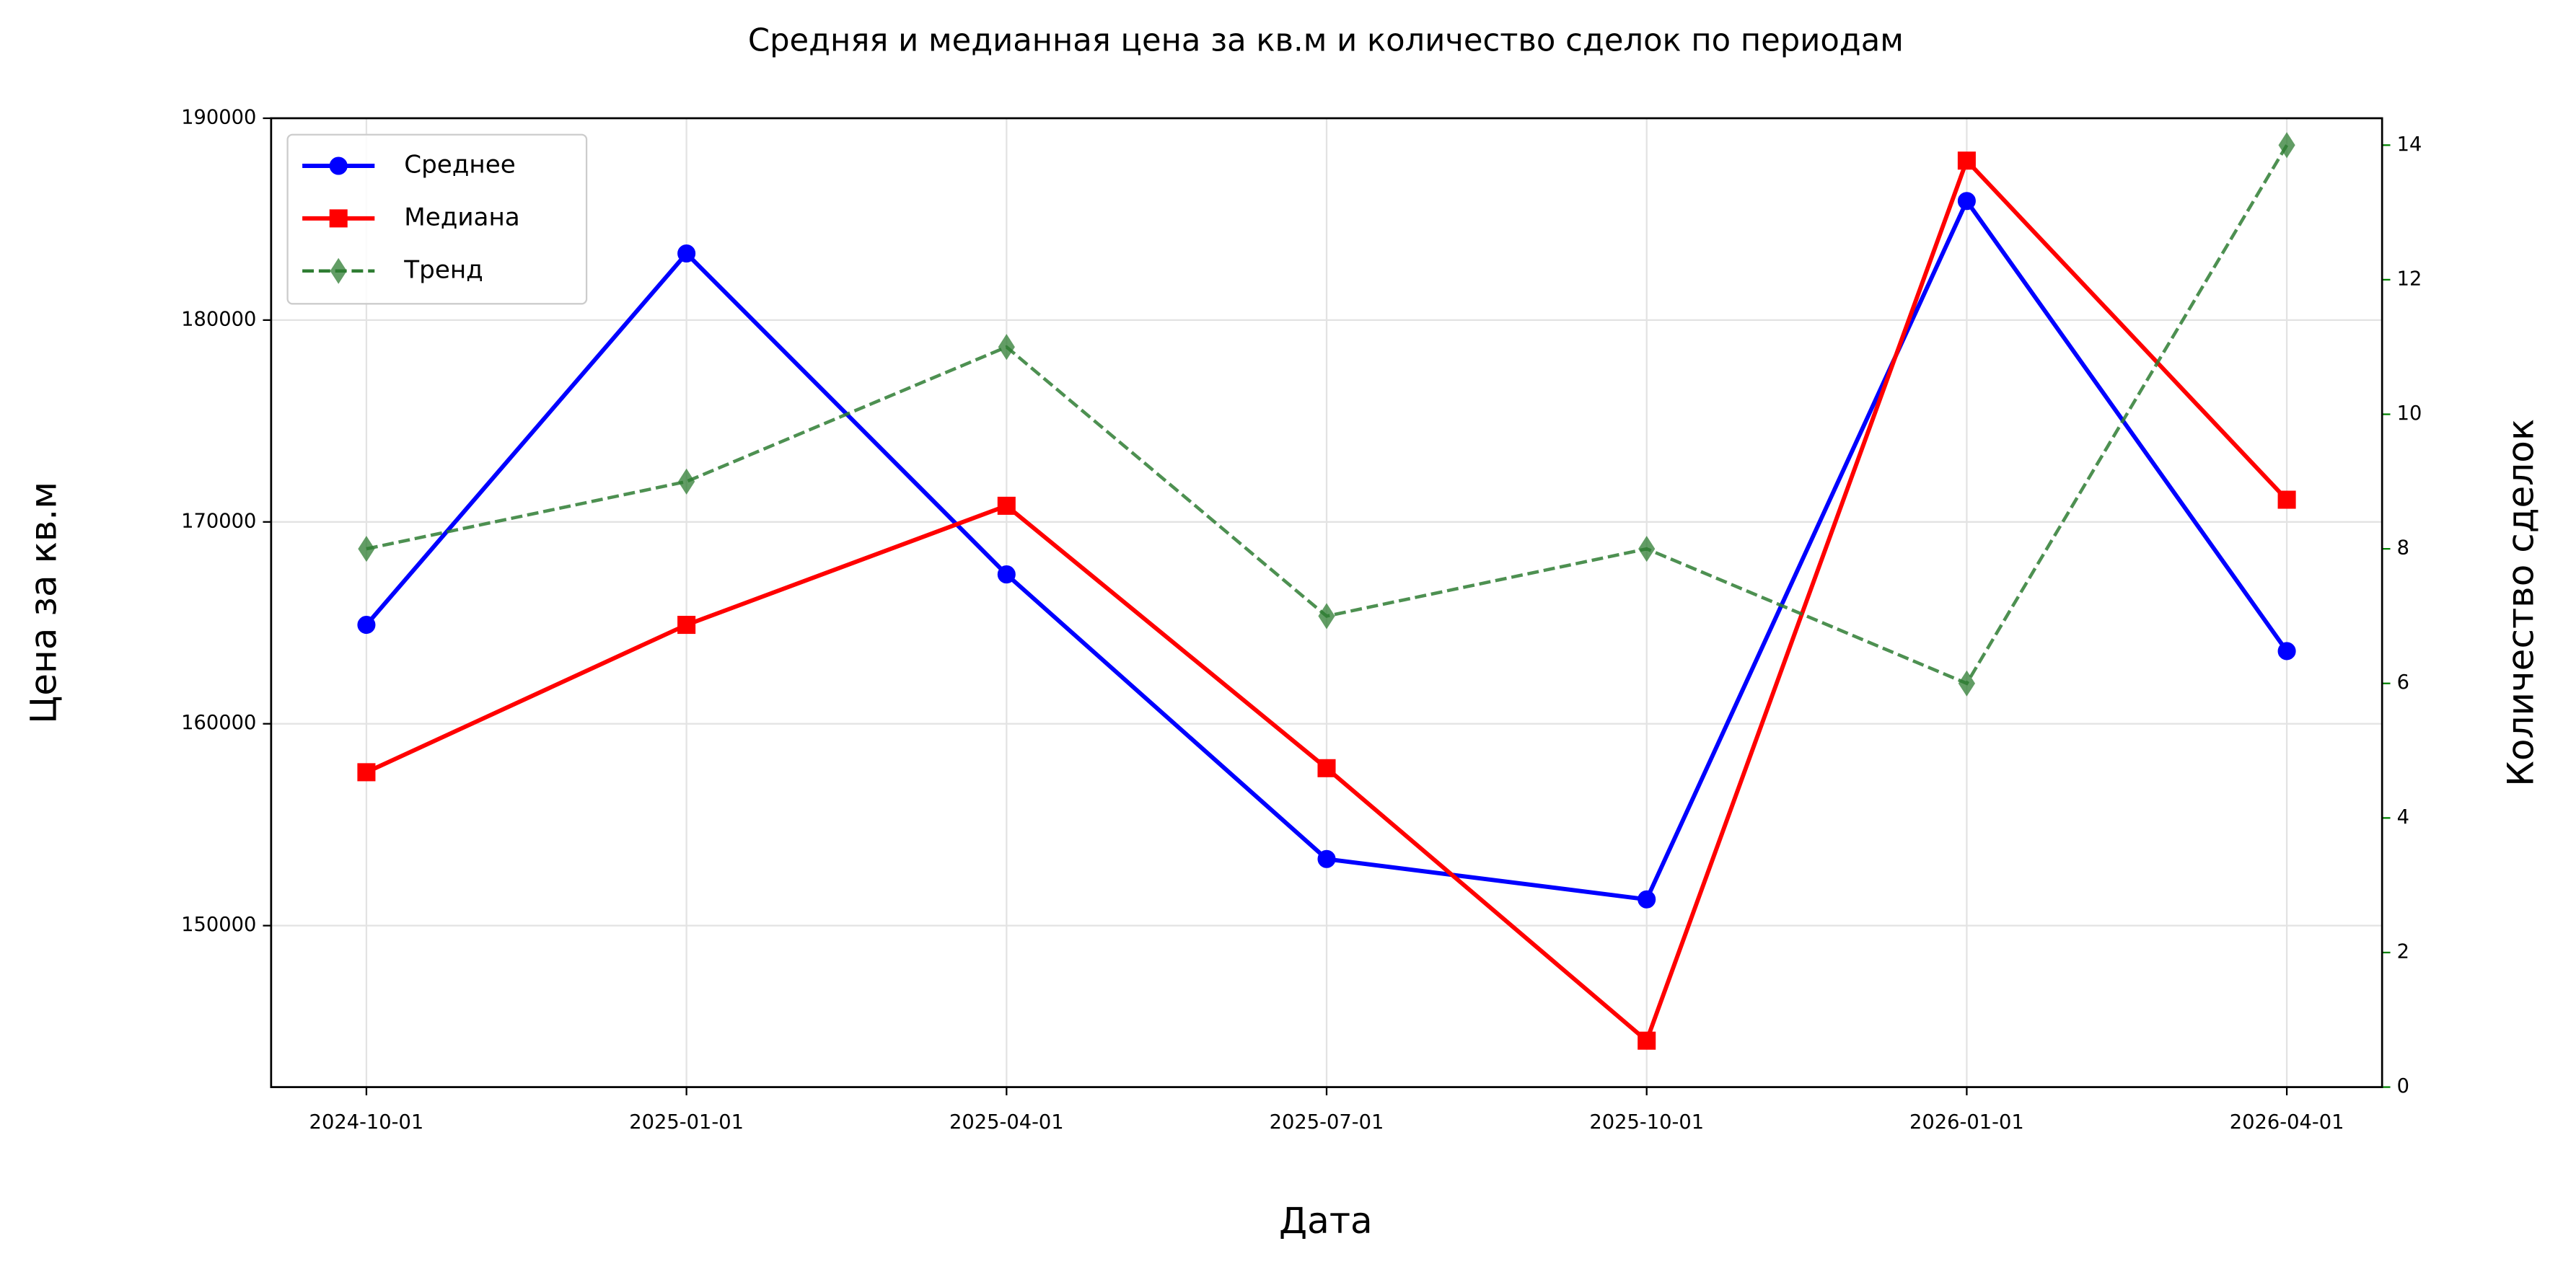 This screenshot has height=1272, width=2576. What do you see at coordinates (1326, 1220) in the screenshot?
I see `x-axis-label: Дата` at bounding box center [1326, 1220].